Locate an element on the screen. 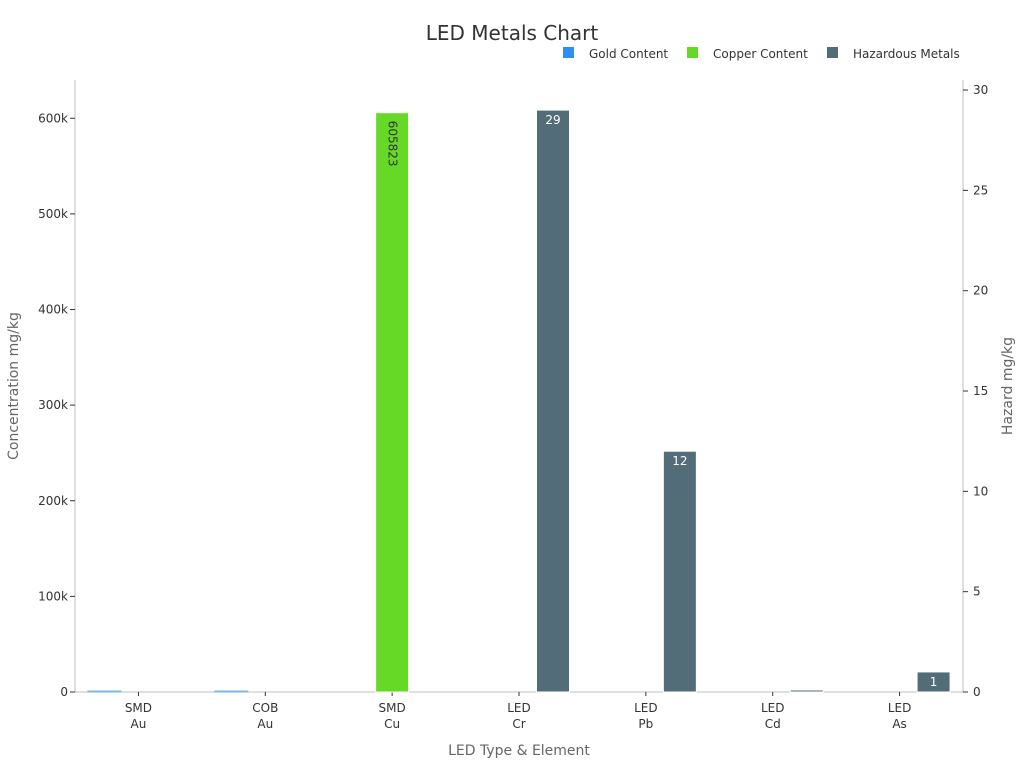  legend-label: Copper Content is located at coordinates (760, 54).